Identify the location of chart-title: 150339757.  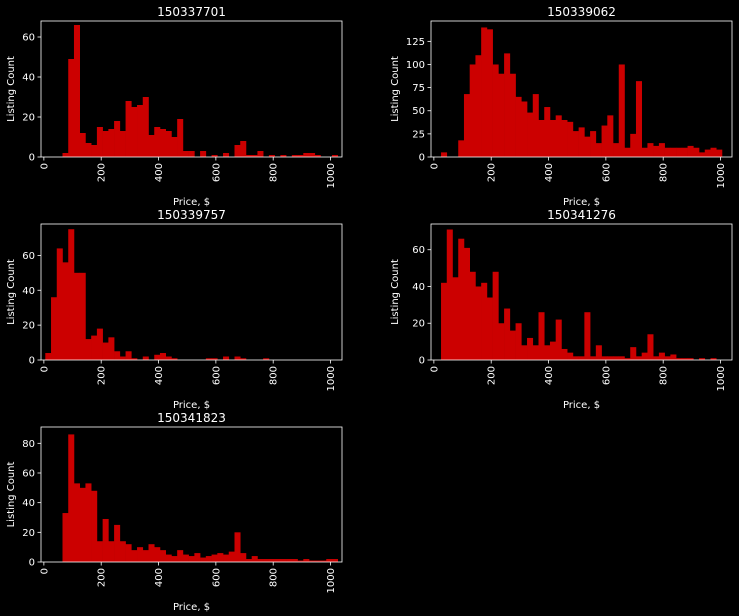
(191, 215).